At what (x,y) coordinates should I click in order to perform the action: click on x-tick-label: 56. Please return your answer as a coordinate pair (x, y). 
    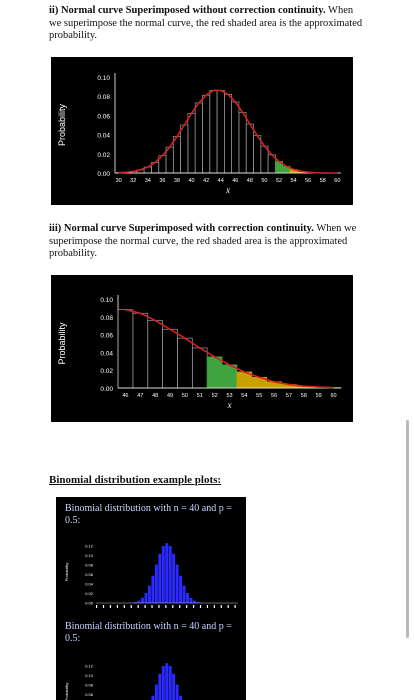
    Looking at the image, I should click on (274, 396).